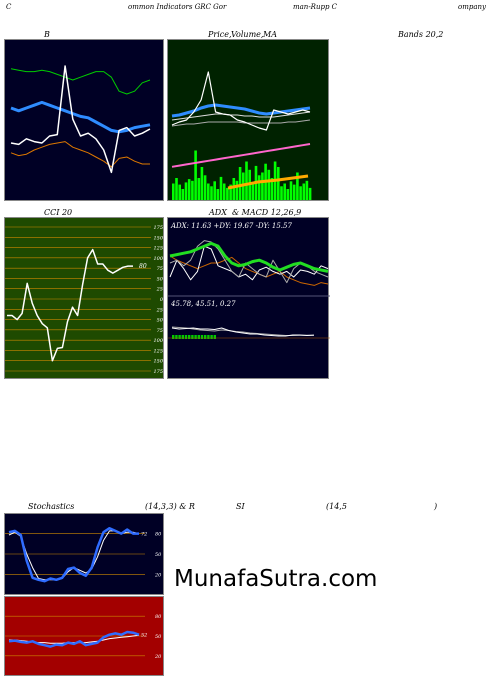 The width and height of the screenshot is (500, 680). Describe the element at coordinates (241, 101) in the screenshot. I see `price-close-line` at that location.